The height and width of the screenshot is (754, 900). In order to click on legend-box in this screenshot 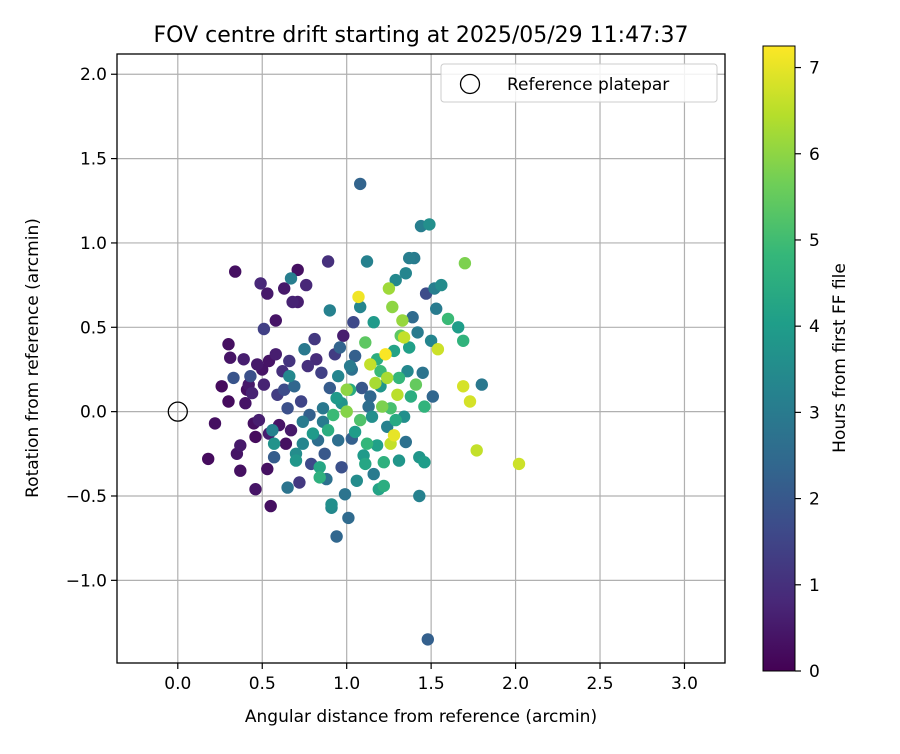, I will do `click(579, 83)`.